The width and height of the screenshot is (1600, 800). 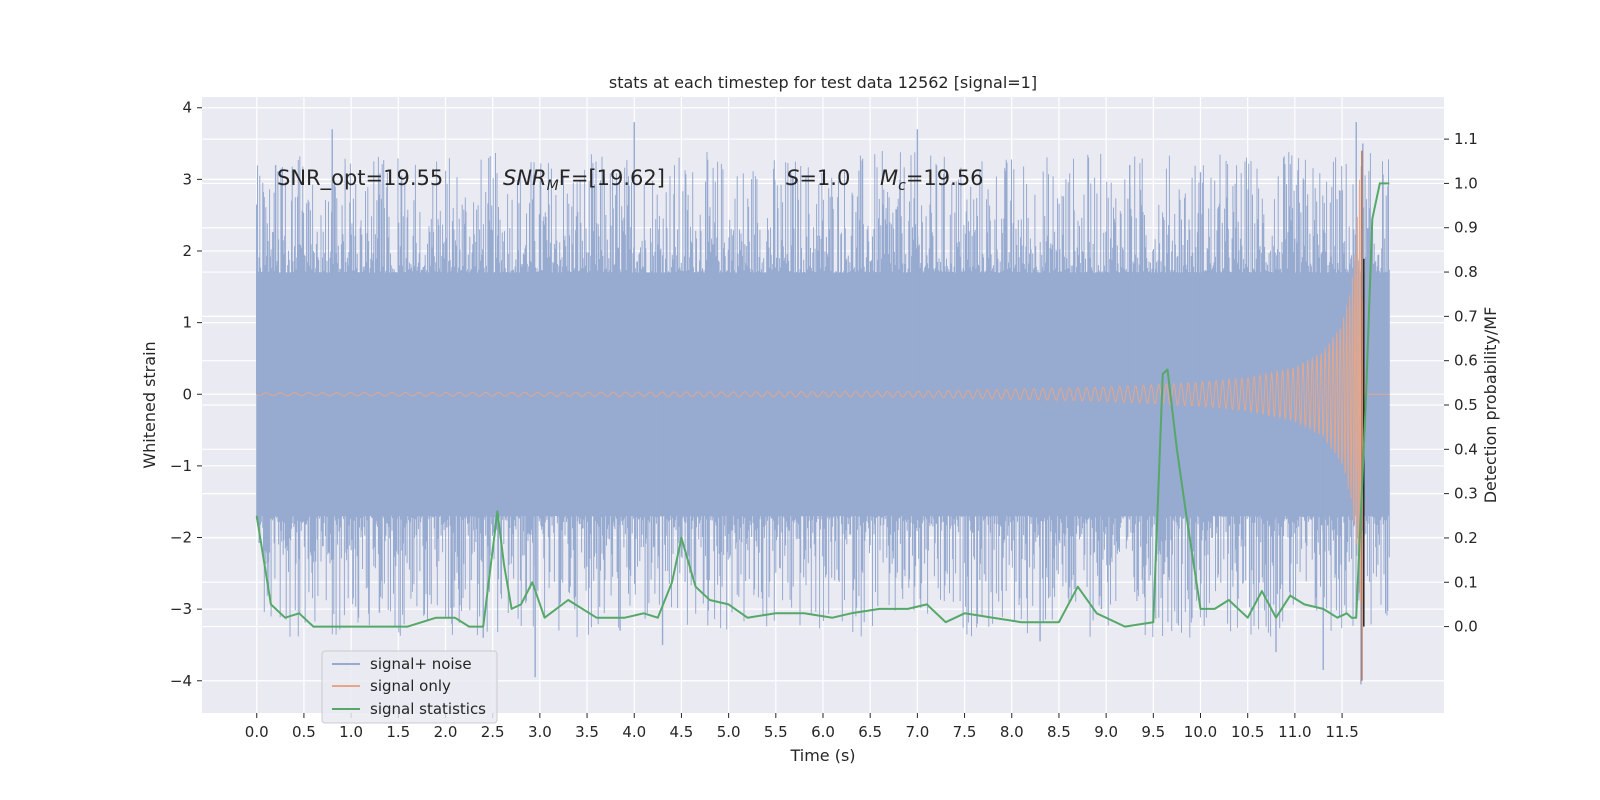 What do you see at coordinates (1466, 494) in the screenshot?
I see `y-right-tick-label-3: 0.3` at bounding box center [1466, 494].